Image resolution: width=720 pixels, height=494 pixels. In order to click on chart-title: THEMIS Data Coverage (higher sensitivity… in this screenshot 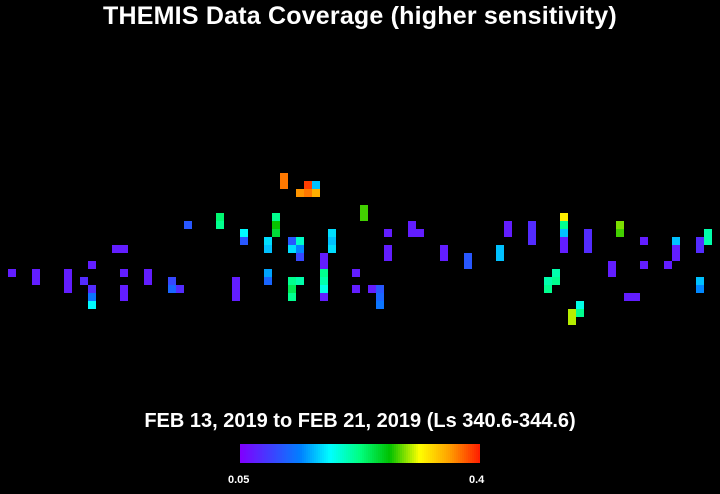, I will do `click(360, 16)`.